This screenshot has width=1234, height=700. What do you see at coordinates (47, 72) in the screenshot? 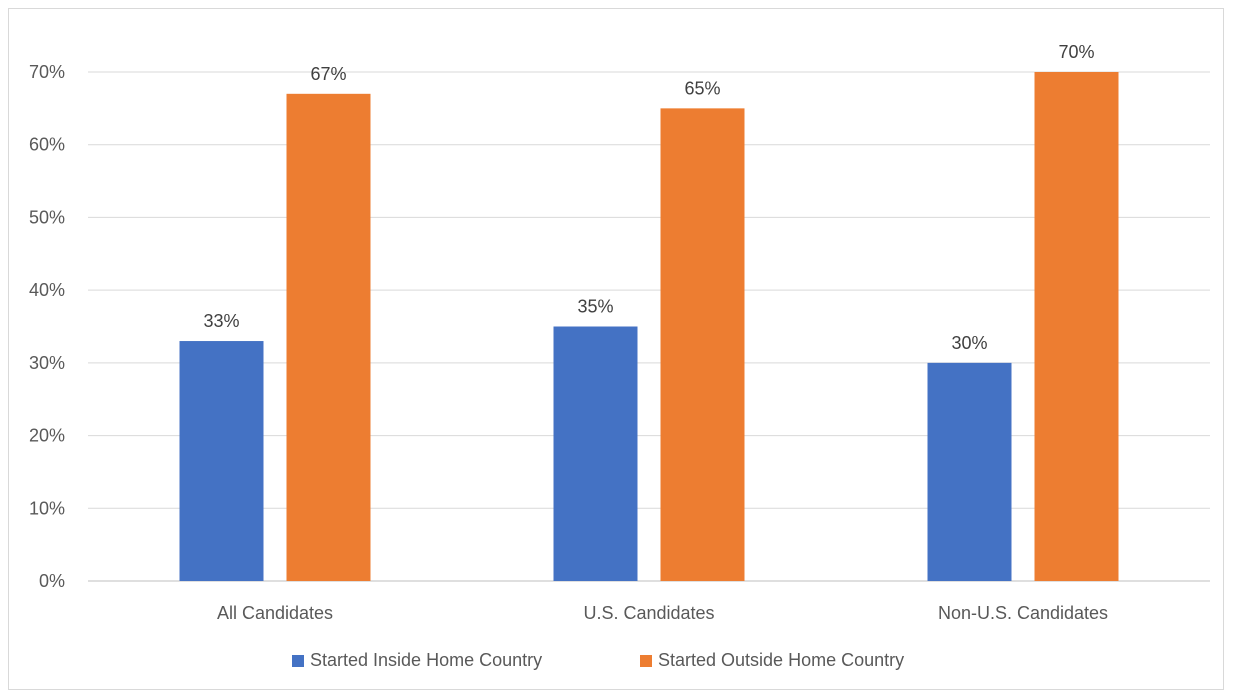
I see `y-tick-label: 70%` at bounding box center [47, 72].